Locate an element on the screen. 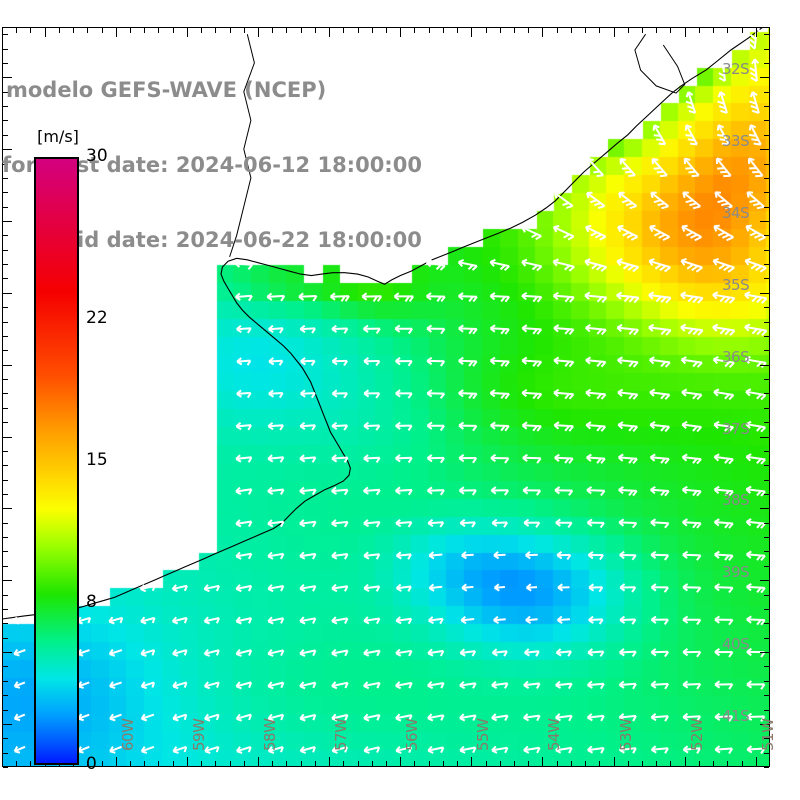  colorbar-tick-label: 8 is located at coordinates (91, 601).